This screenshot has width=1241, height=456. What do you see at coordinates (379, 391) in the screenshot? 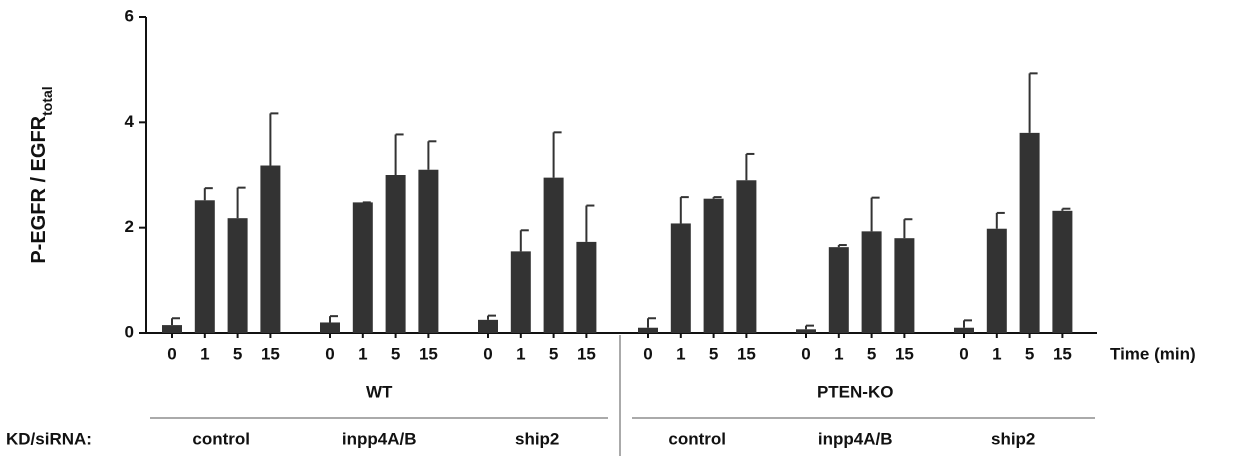
I see `group-label: WT` at bounding box center [379, 391].